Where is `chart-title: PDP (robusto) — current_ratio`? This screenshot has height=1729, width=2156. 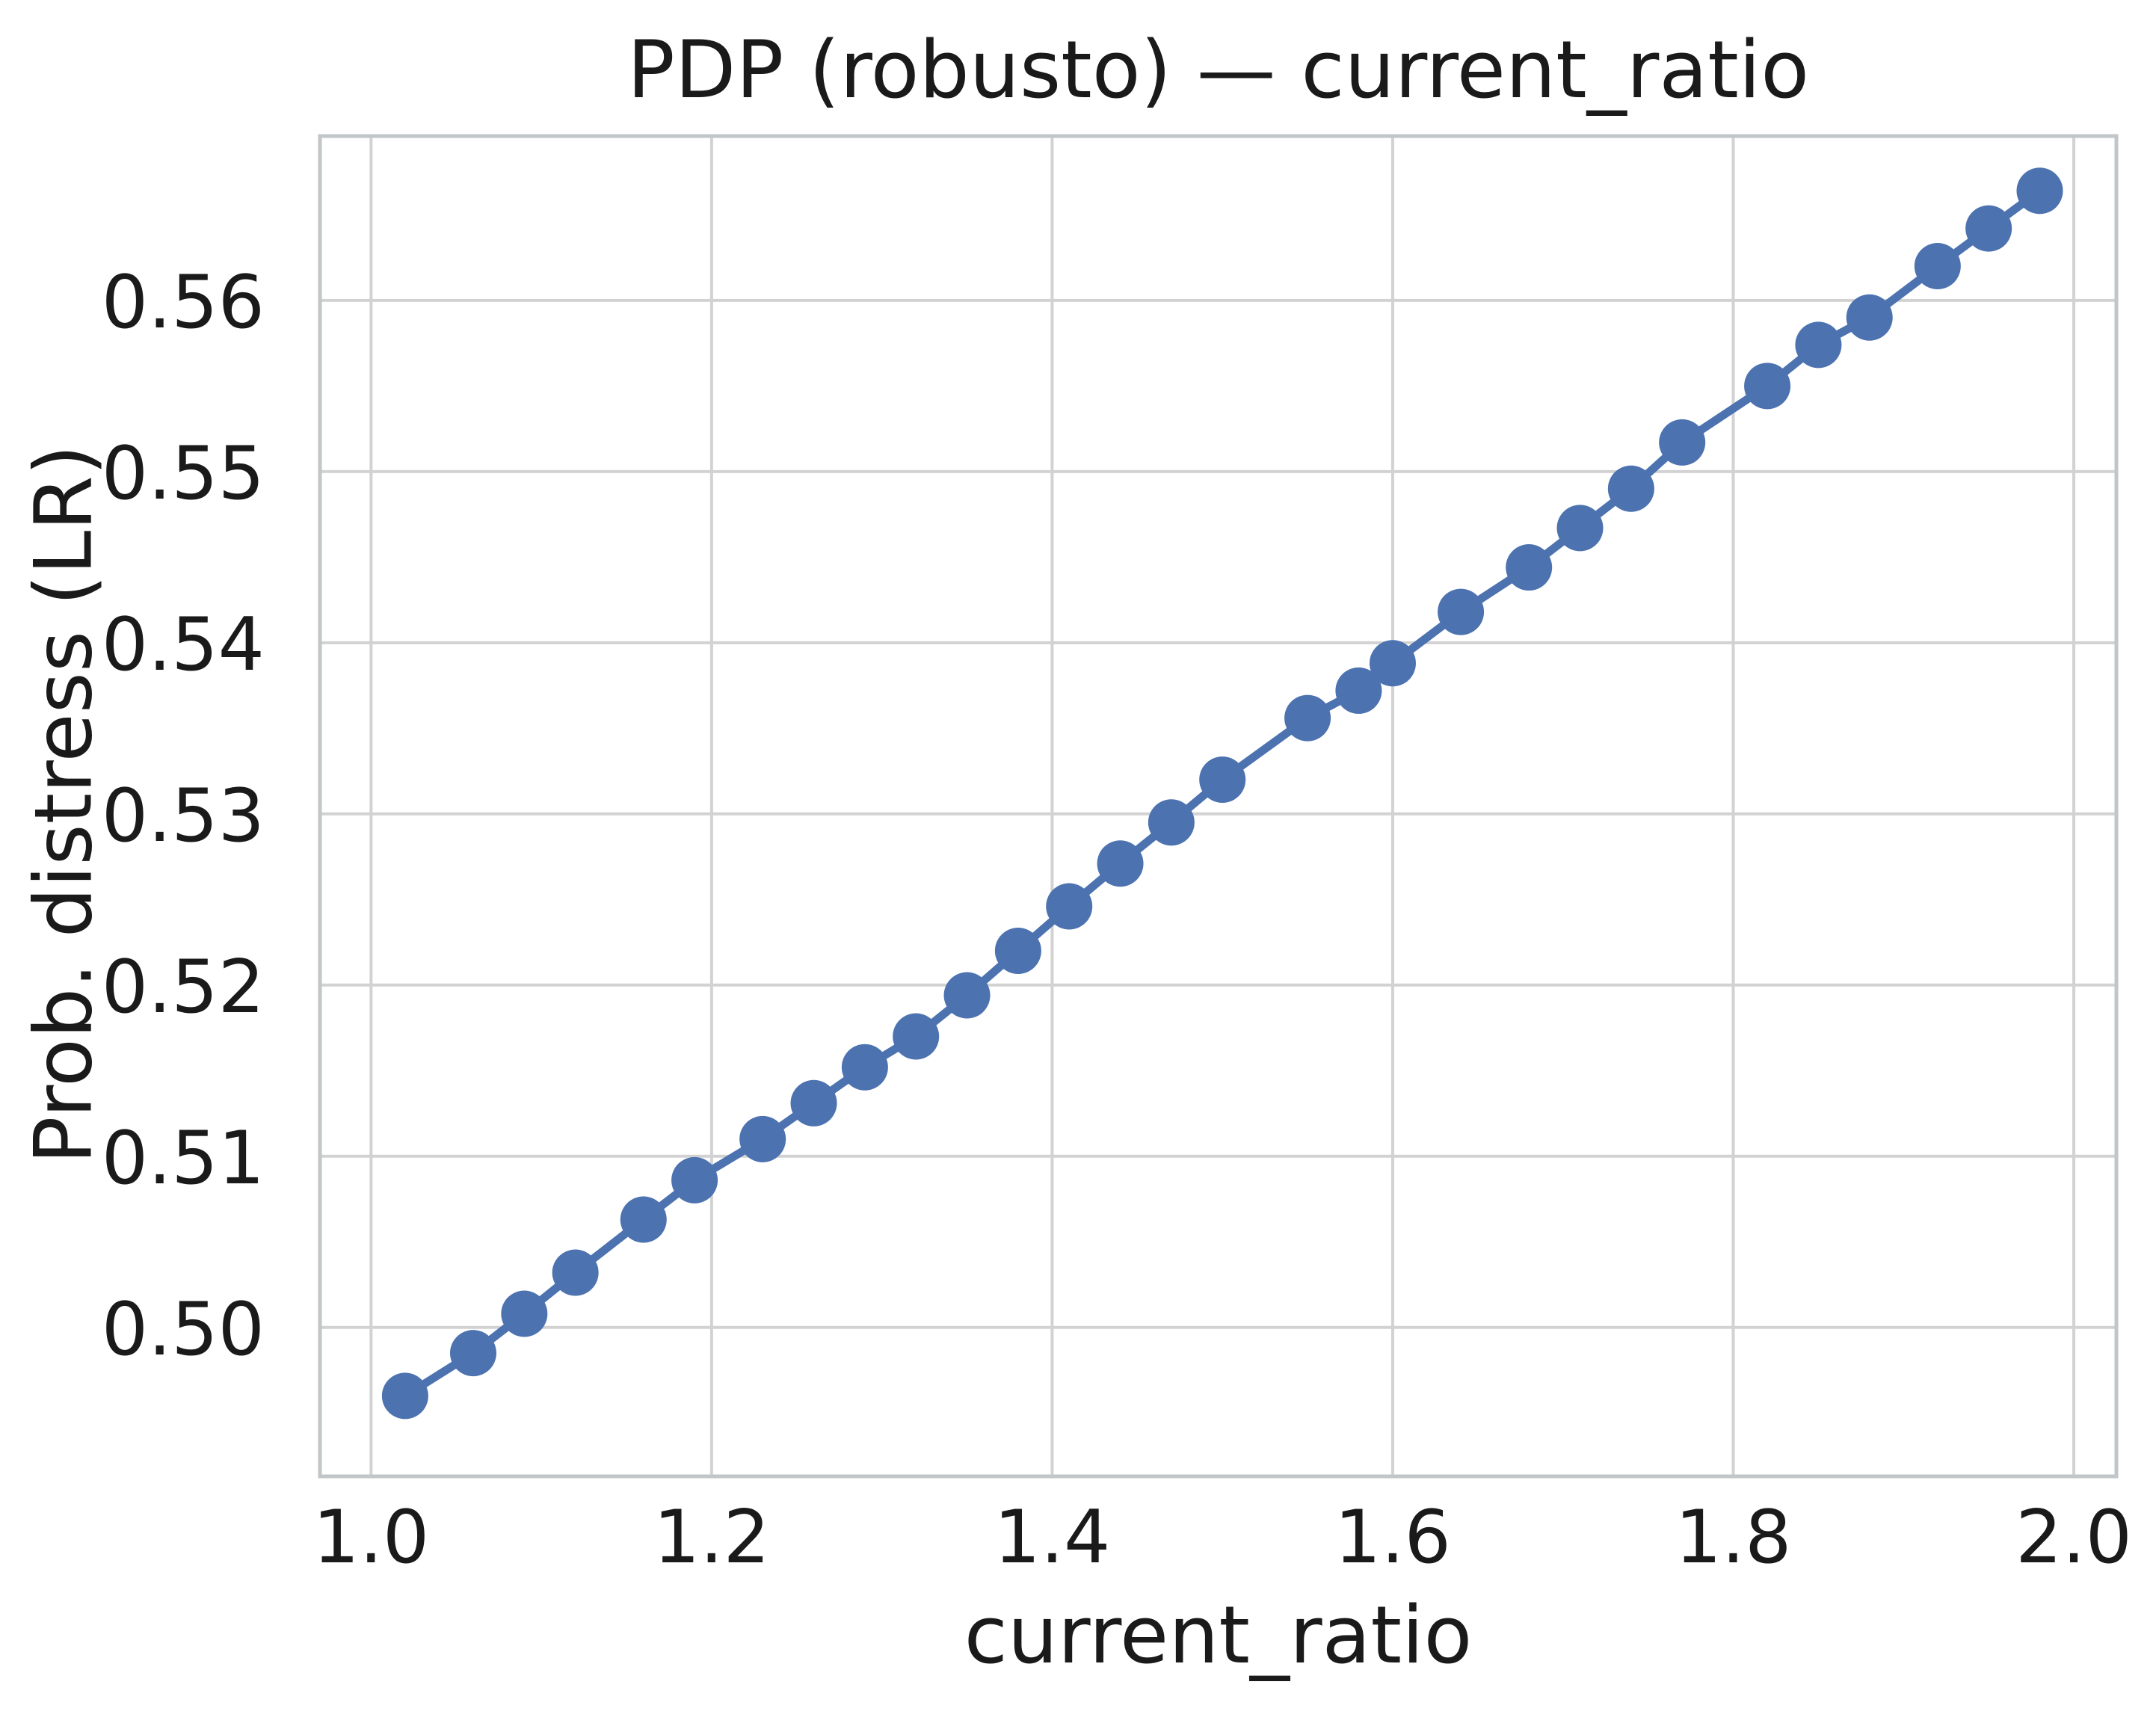 chart-title: PDP (robusto) — current_ratio is located at coordinates (1218, 70).